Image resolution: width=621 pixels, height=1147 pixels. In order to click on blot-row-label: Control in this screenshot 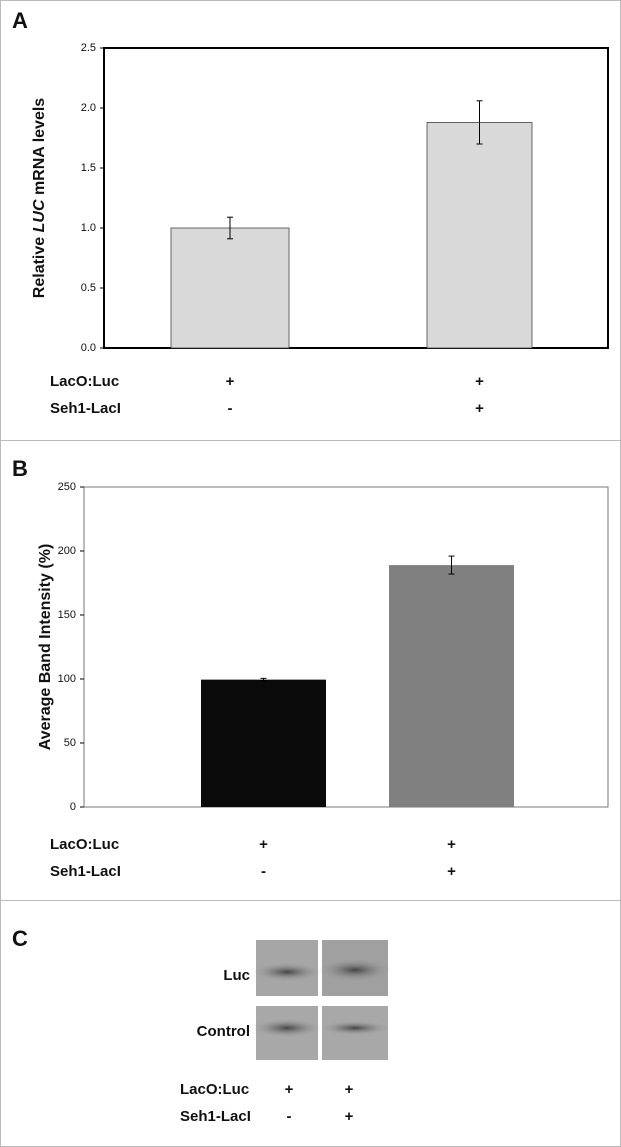, I will do `click(223, 1031)`.